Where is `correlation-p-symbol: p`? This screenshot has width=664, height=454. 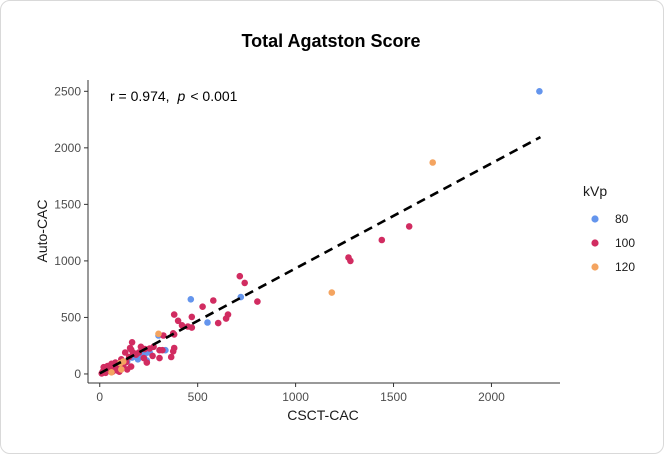 correlation-p-symbol: p is located at coordinates (181, 96).